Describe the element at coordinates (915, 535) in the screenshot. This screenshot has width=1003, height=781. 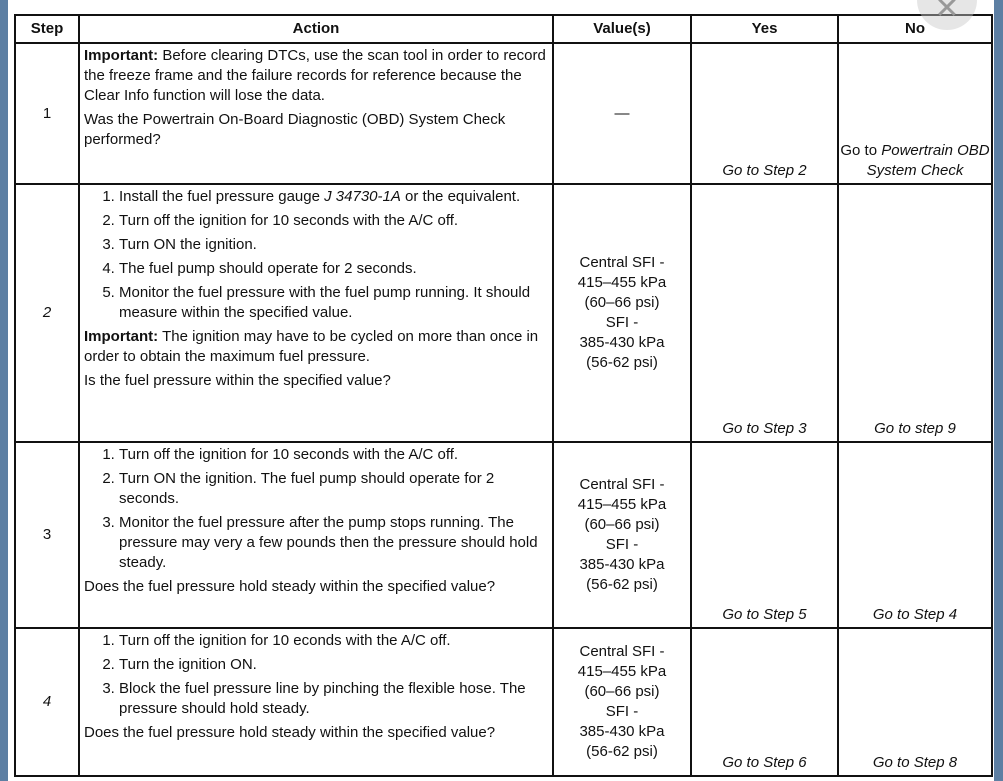
I see `no-cell: Go to Step 4` at that location.